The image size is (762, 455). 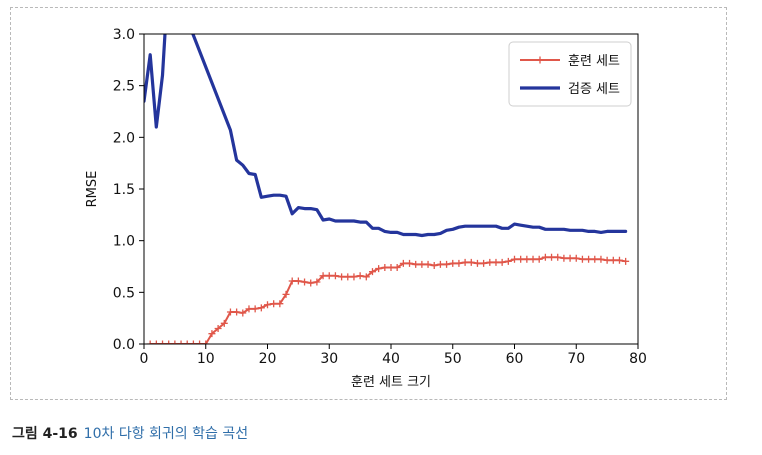 I want to click on x-tick-label: 70, so click(x=576, y=359).